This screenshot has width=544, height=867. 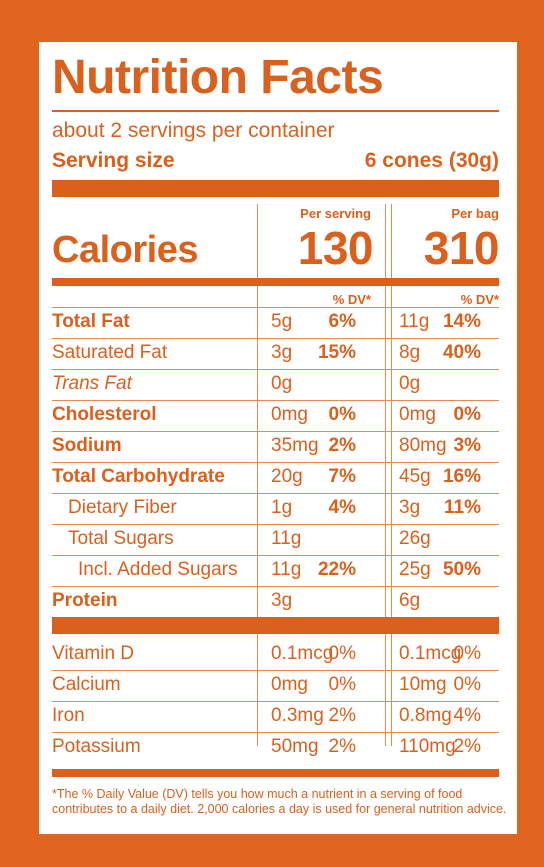 I want to click on servings-per-container: about 2 servings per container, so click(x=193, y=130).